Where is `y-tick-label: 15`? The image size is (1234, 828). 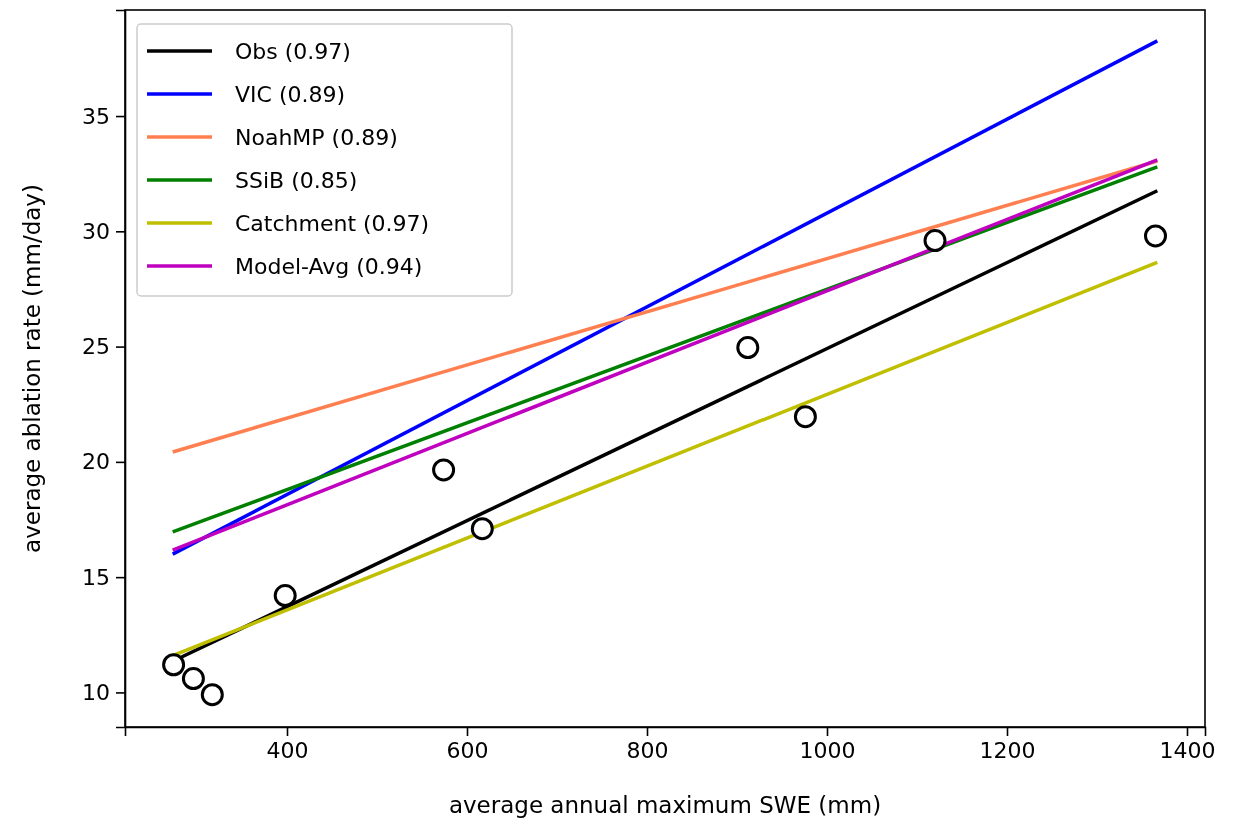
y-tick-label: 15 is located at coordinates (96, 577).